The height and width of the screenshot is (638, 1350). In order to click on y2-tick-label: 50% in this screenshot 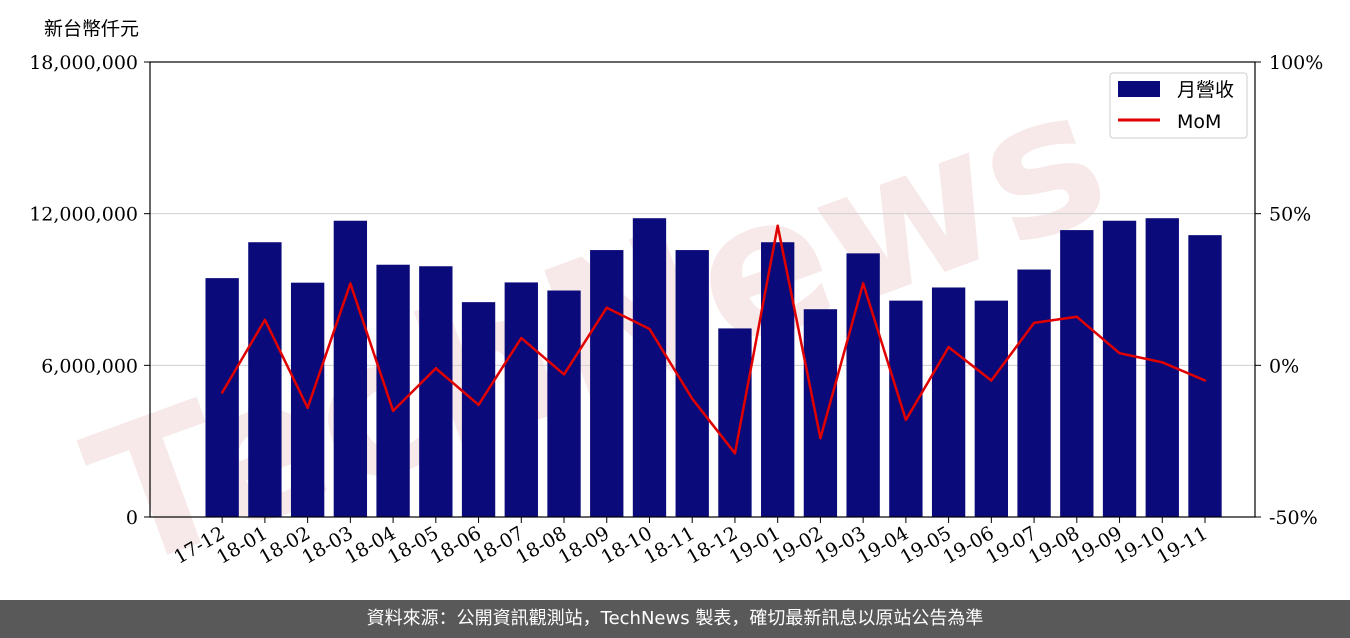, I will do `click(1290, 215)`.